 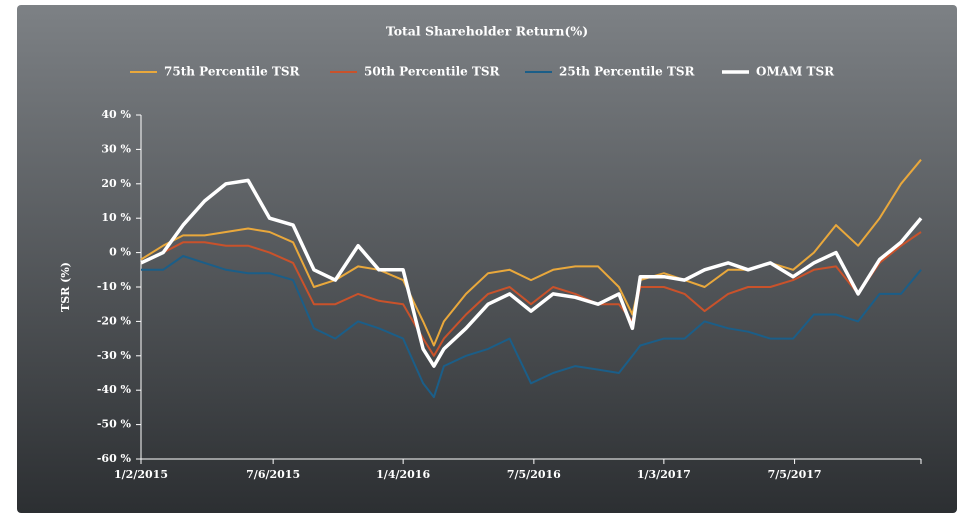 I want to click on y-tick-label: 10 %, so click(x=116, y=217).